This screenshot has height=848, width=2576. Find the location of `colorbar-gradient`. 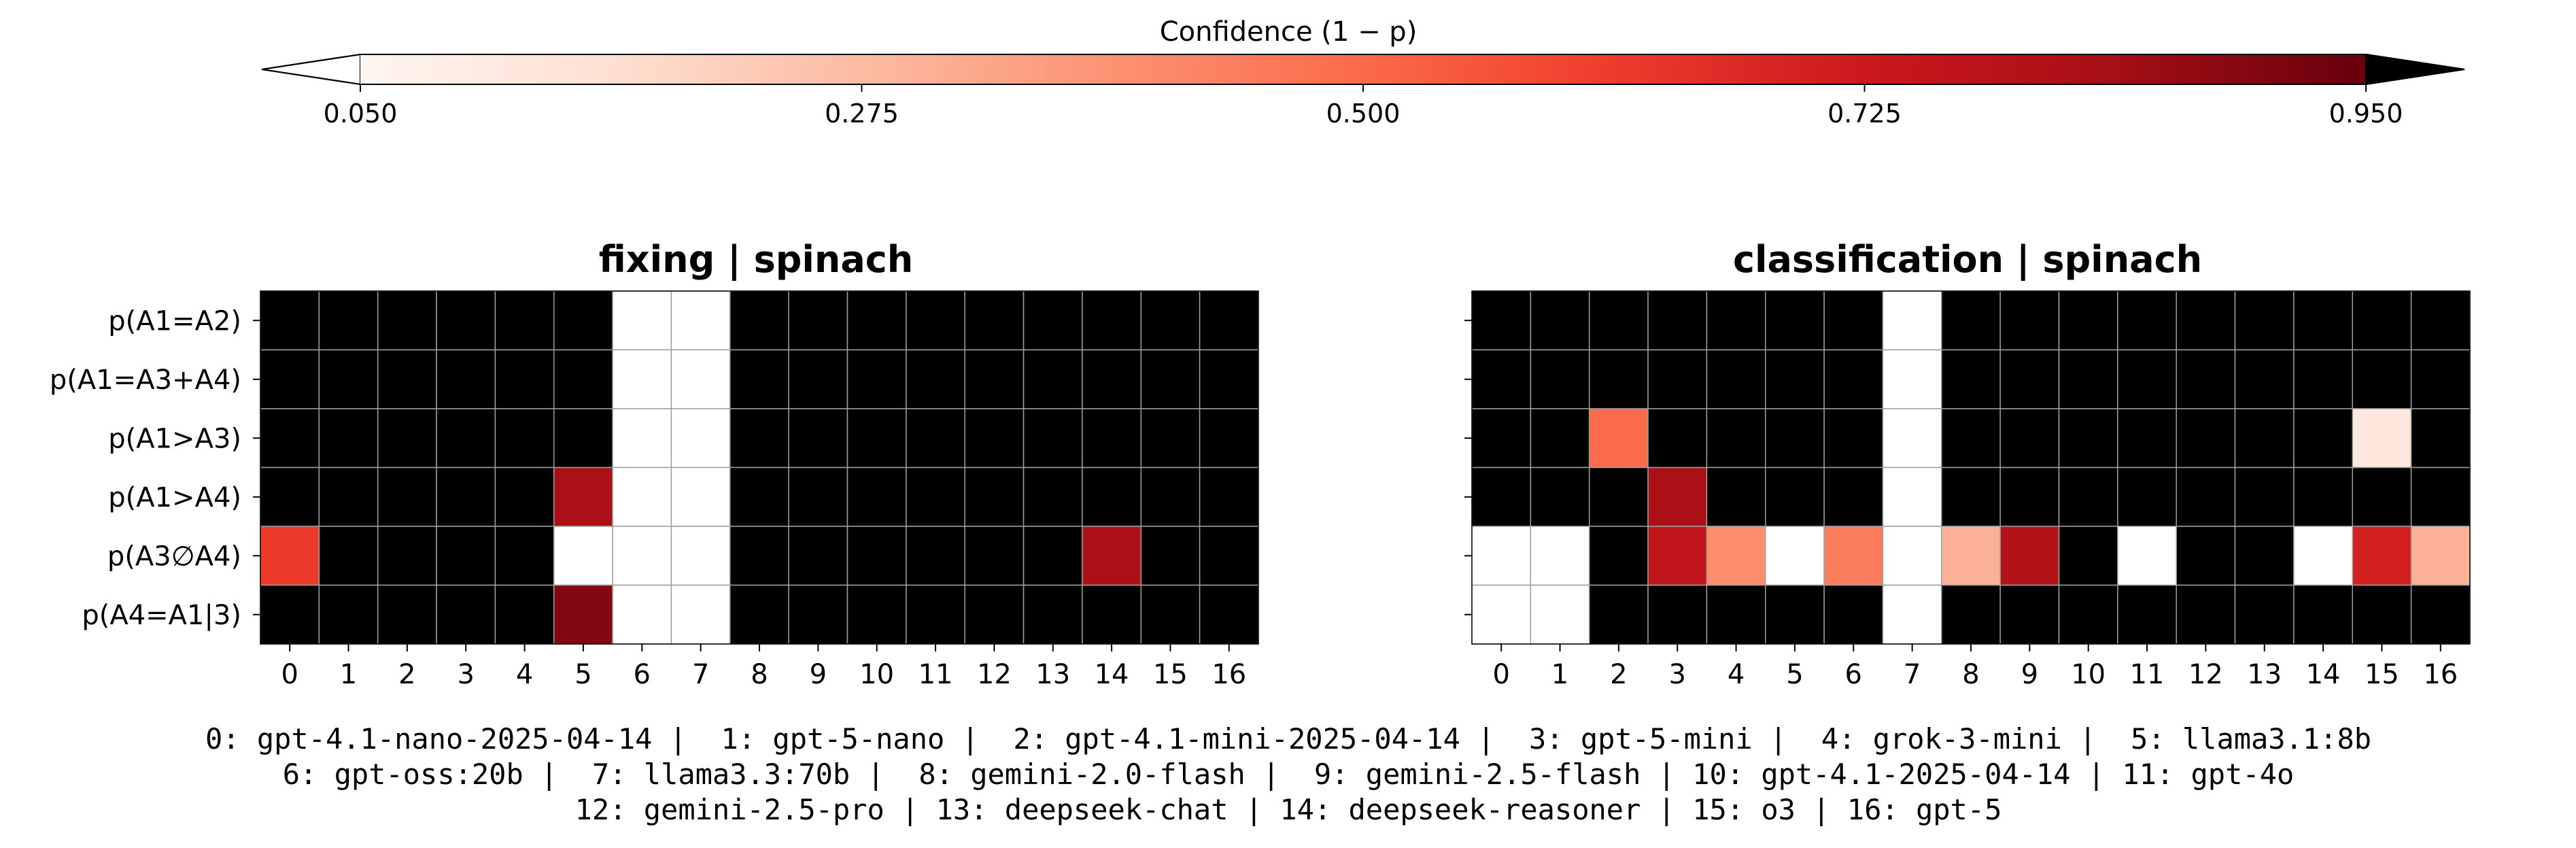

colorbar-gradient is located at coordinates (1363, 69).